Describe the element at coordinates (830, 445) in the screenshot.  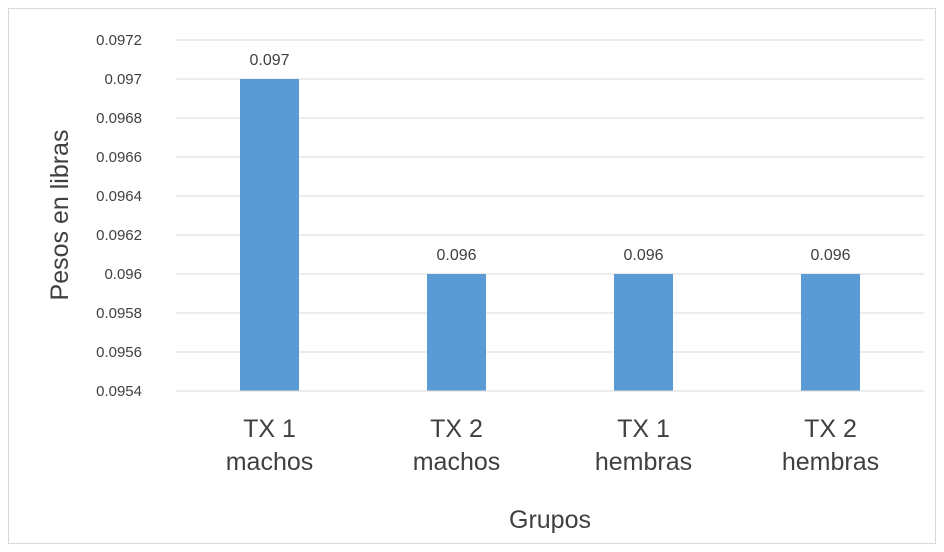
I see `x-category-label: TX 2 hembras` at that location.